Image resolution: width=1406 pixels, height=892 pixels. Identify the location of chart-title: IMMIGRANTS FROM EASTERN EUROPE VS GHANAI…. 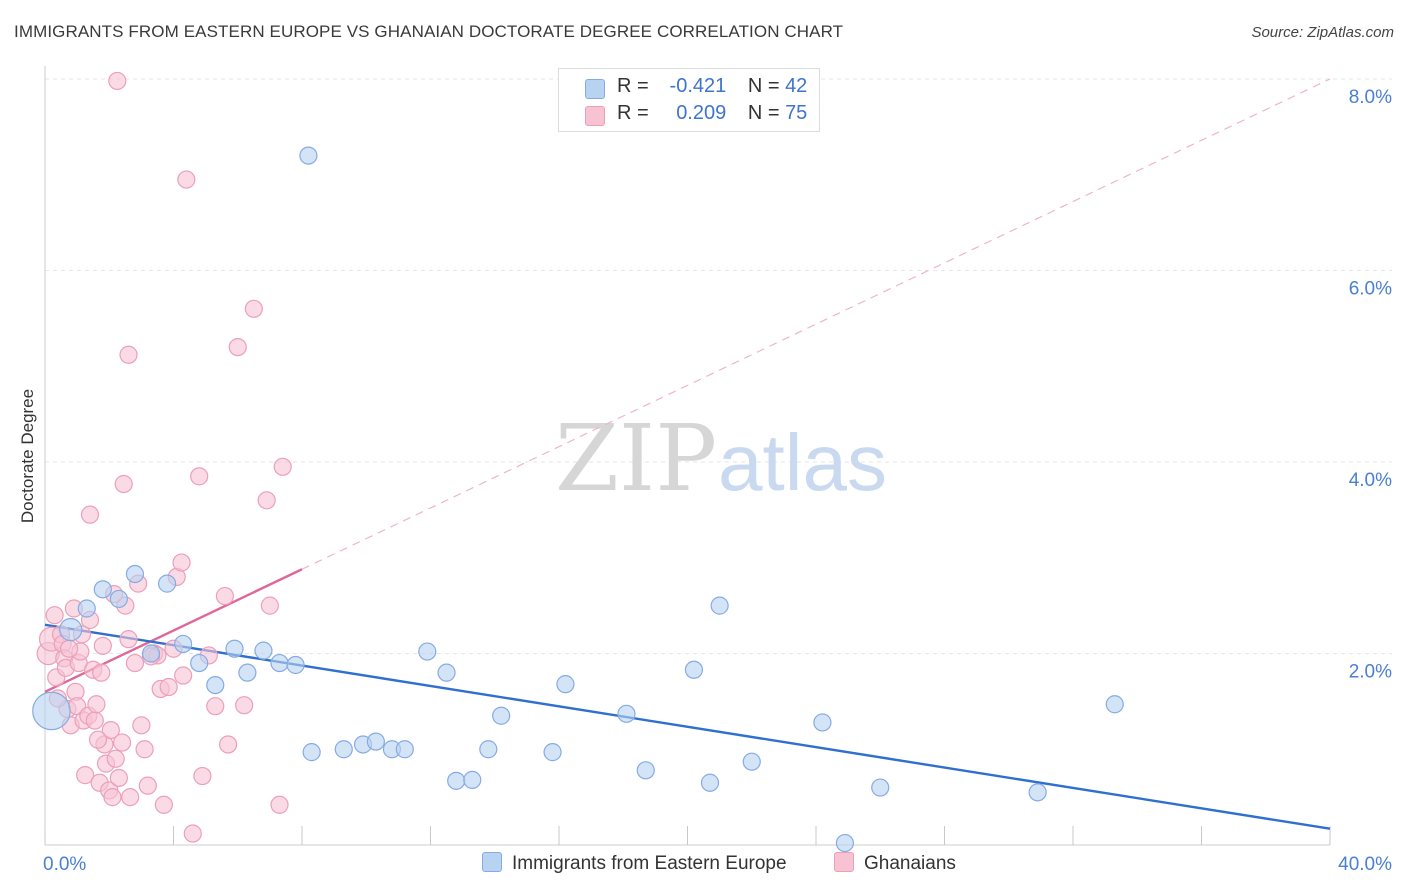
(429, 31).